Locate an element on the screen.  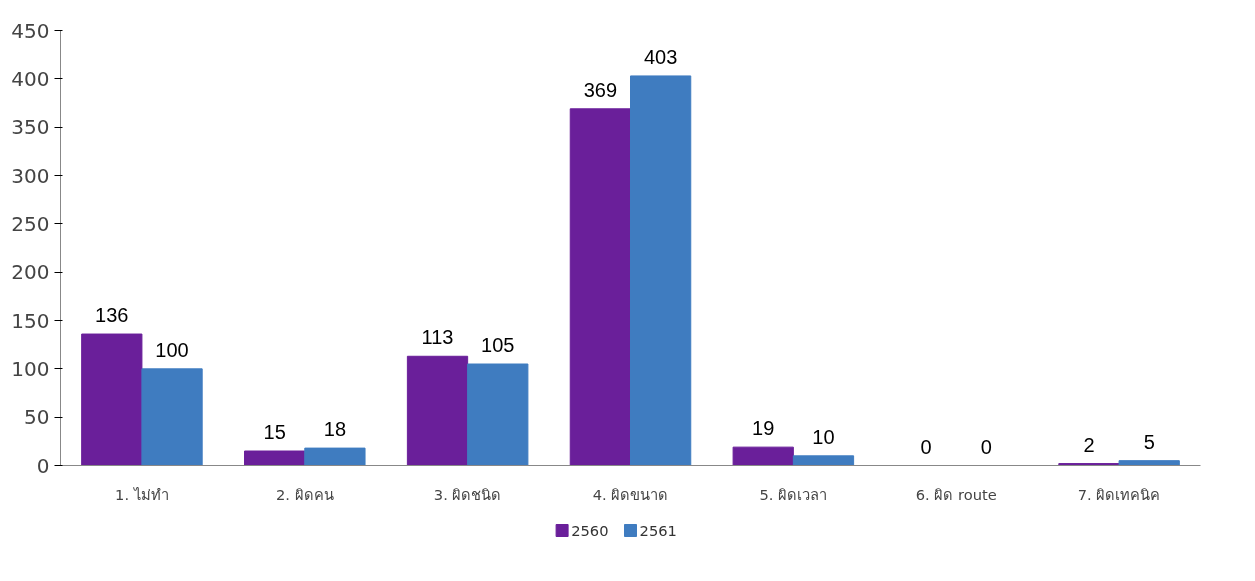
x-tick-label: 1. ไม่ทำ is located at coordinates (142, 494).